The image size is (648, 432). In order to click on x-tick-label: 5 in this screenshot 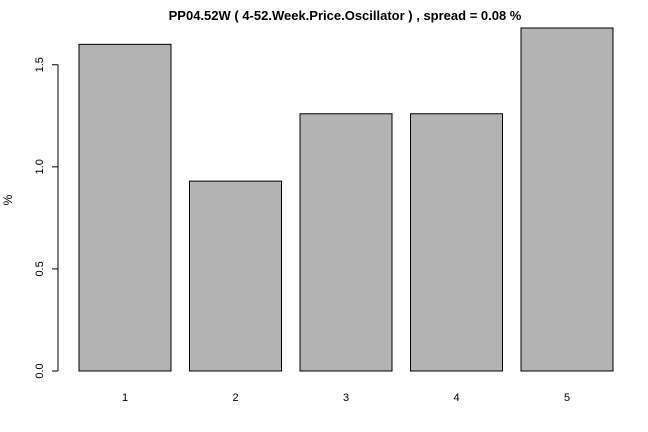, I will do `click(567, 398)`.